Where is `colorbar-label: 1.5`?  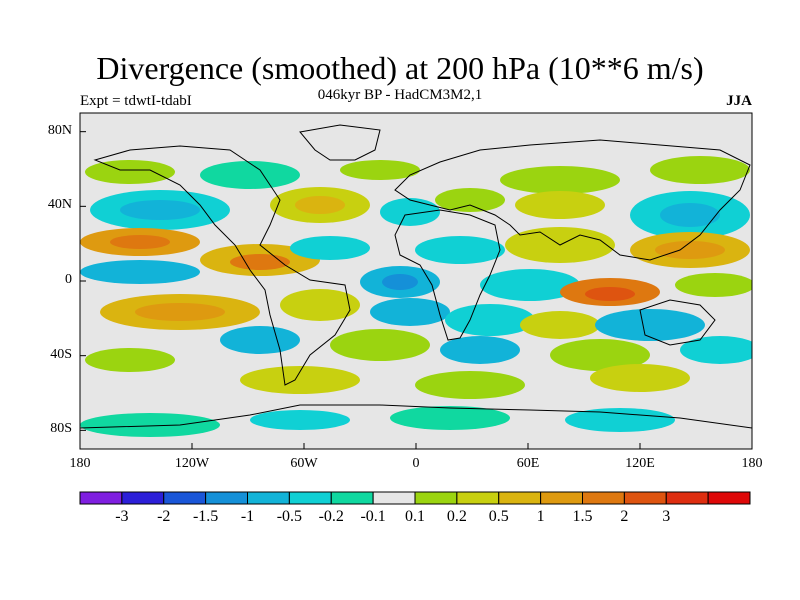 colorbar-label: 1.5 is located at coordinates (582, 516).